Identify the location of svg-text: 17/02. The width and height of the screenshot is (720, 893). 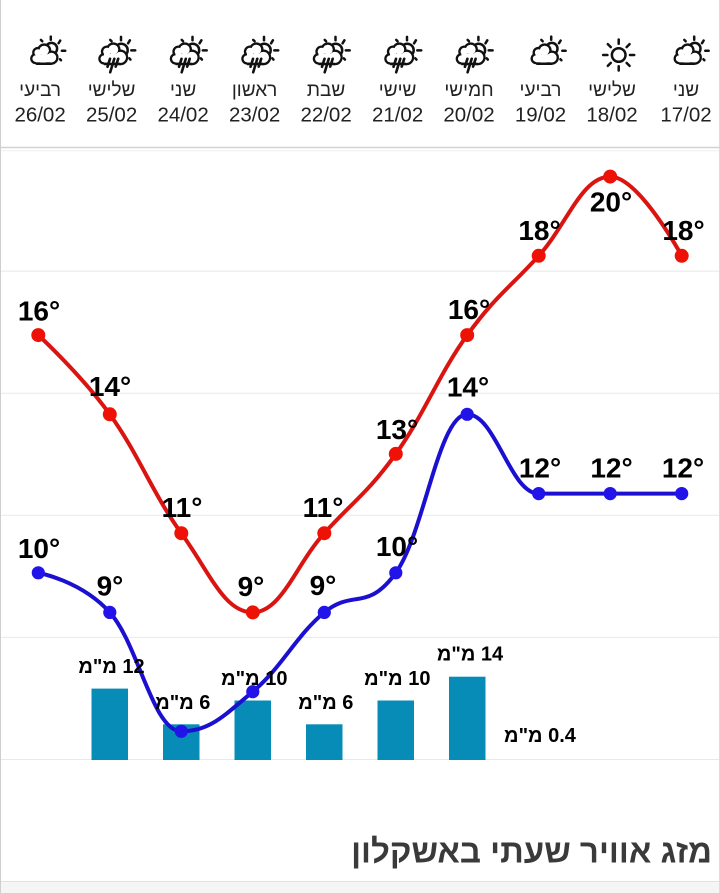
(685, 115).